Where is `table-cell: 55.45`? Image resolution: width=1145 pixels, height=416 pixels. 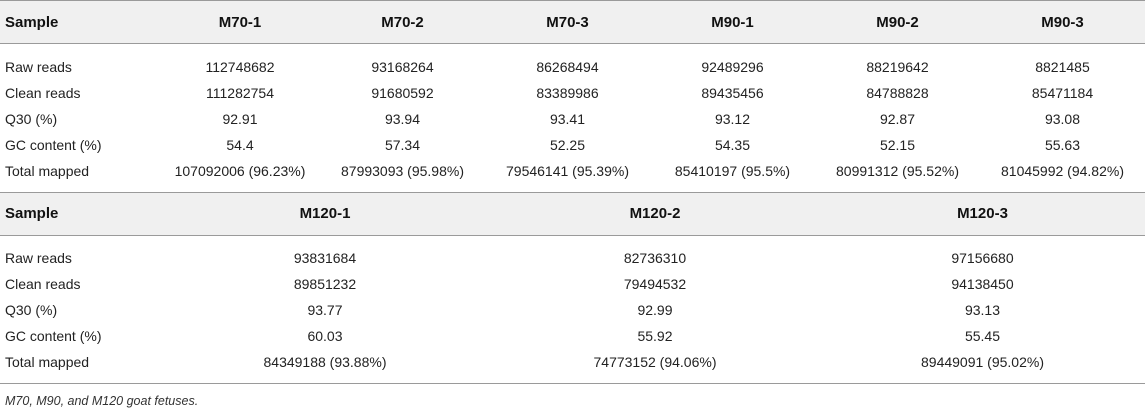
table-cell: 55.45 is located at coordinates (982, 336).